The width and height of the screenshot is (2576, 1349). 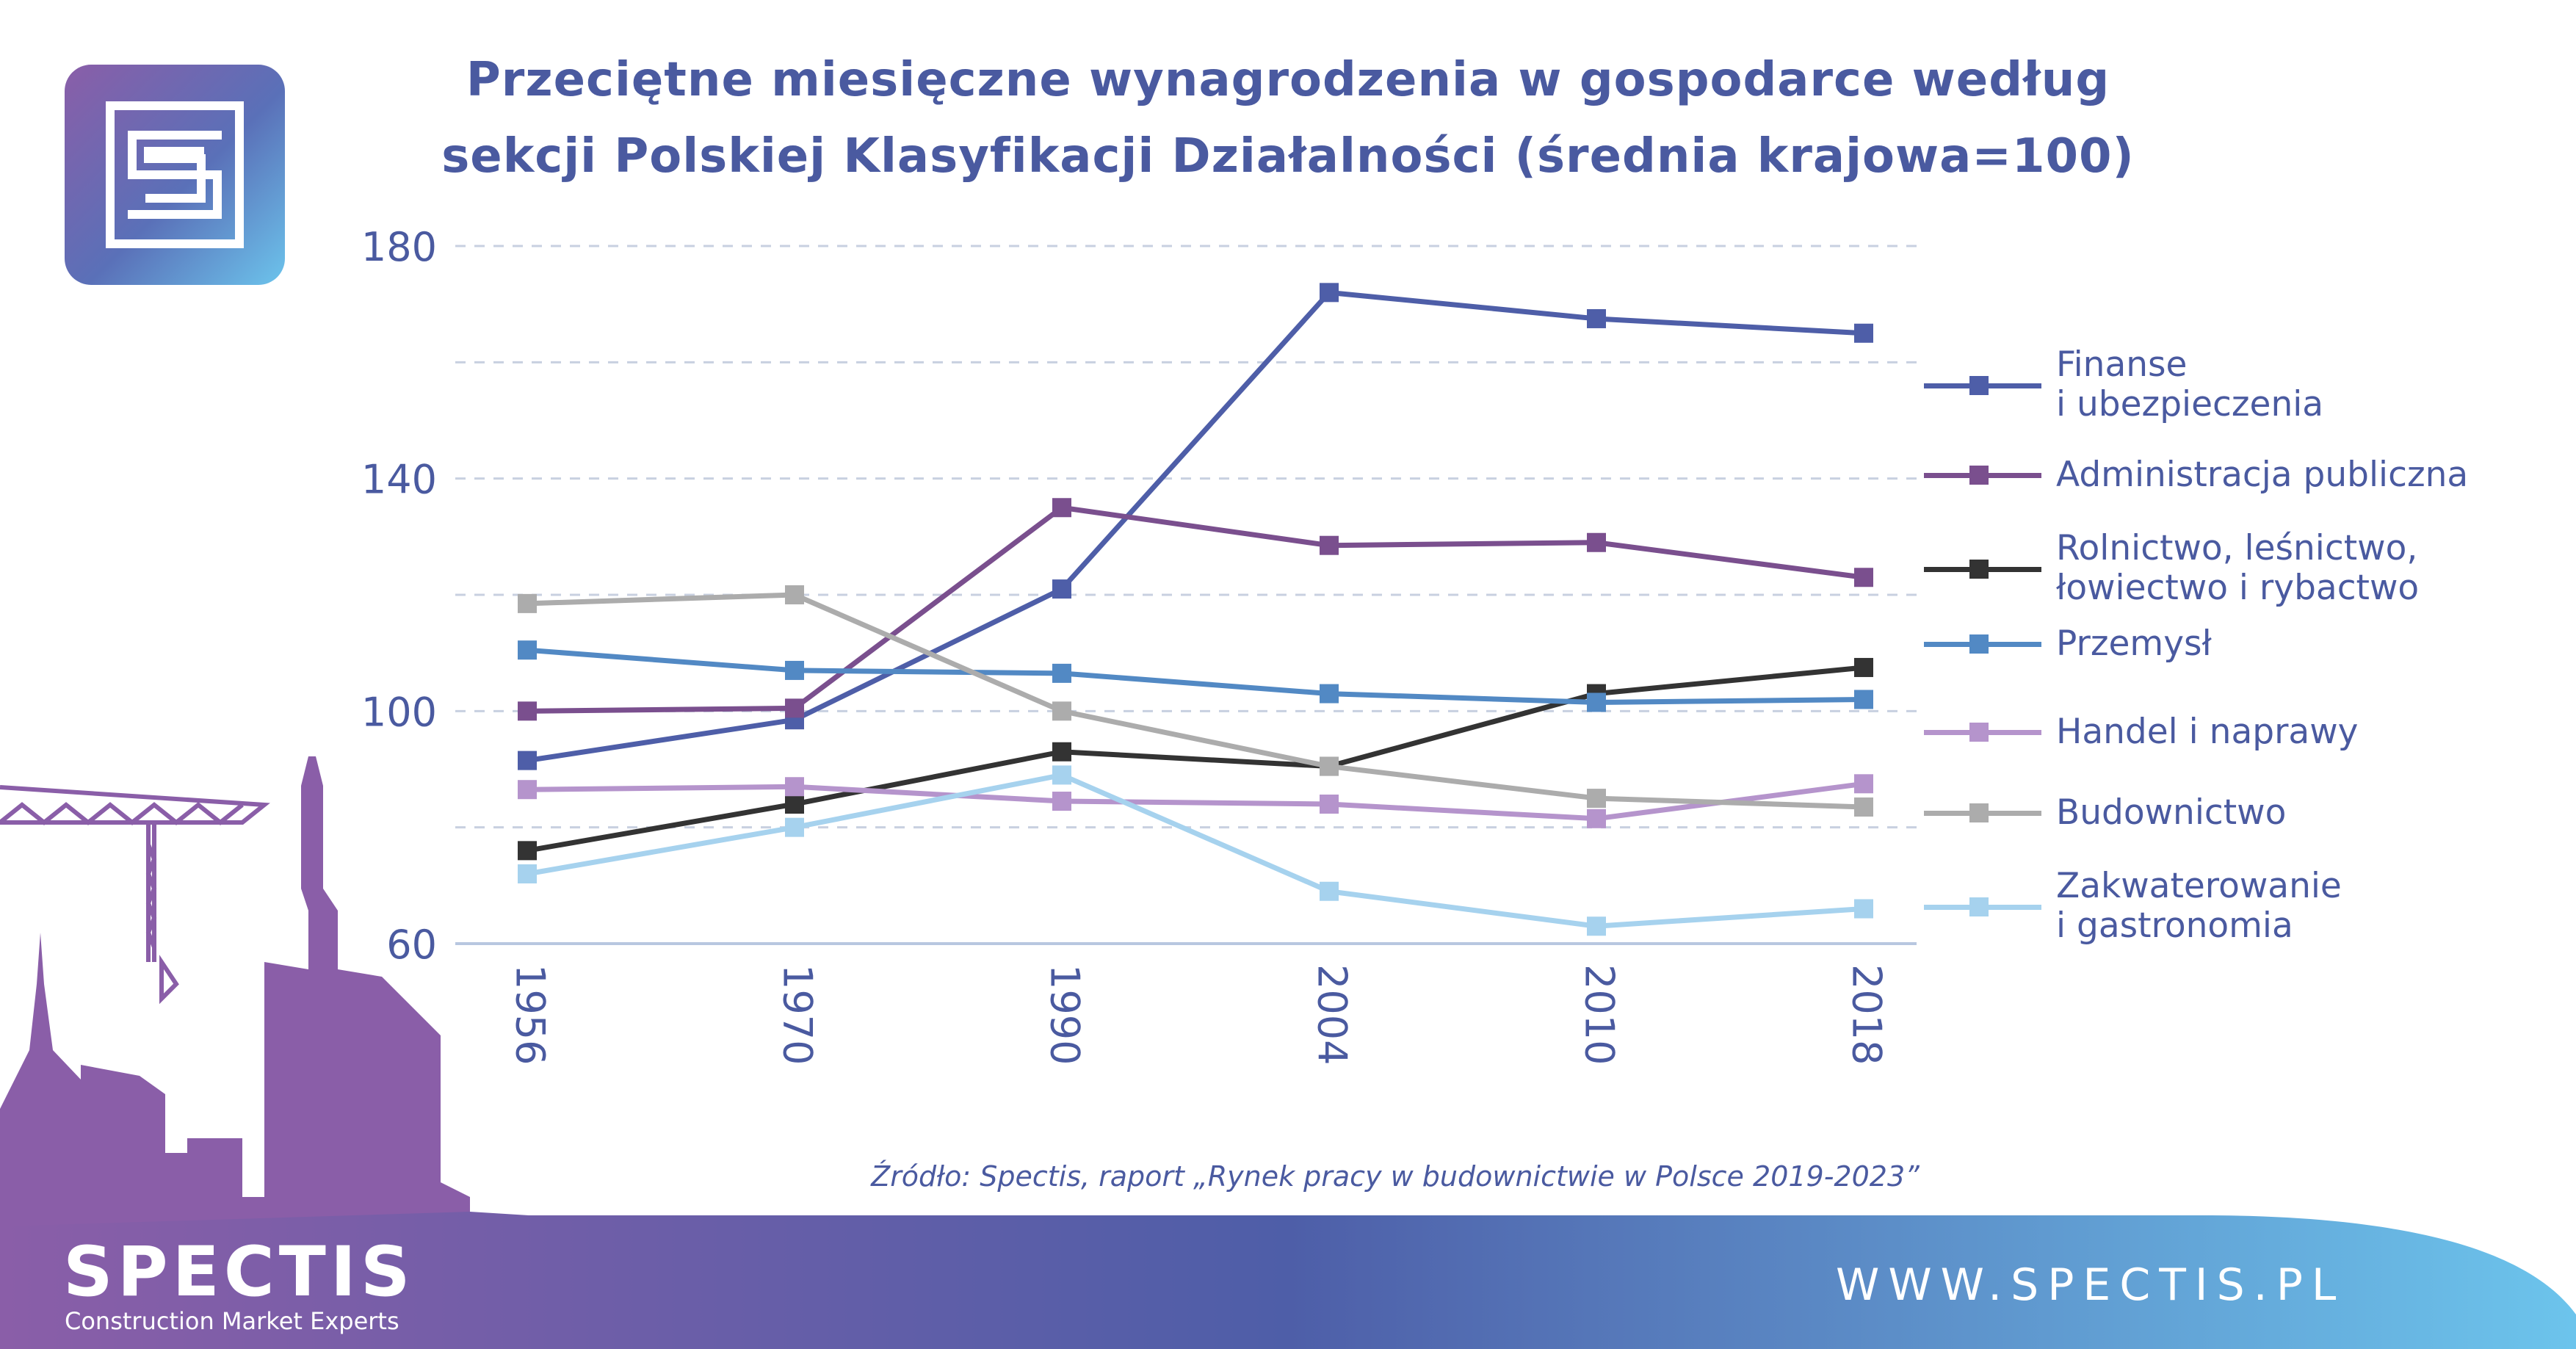 I want to click on legend-label: Zakwaterowanie i gastronomia, so click(x=2199, y=906).